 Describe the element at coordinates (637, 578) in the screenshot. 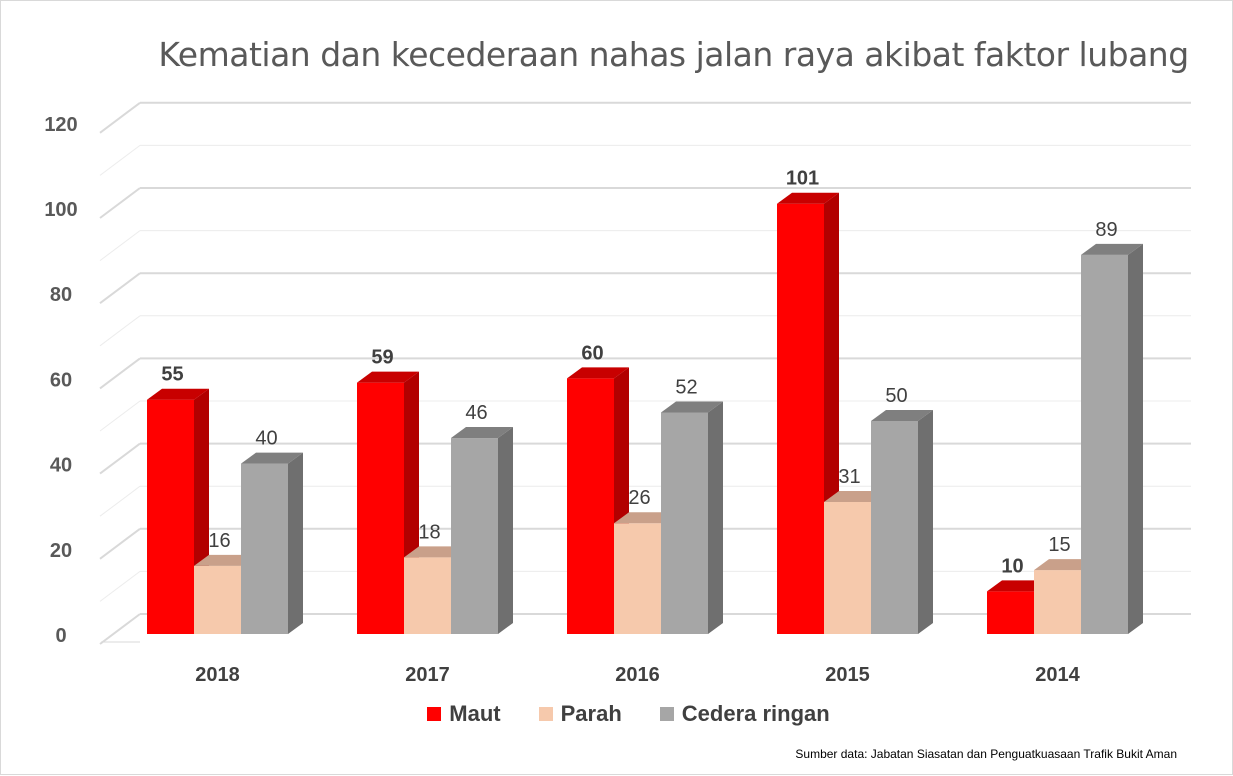

I see `bar-parah-2016` at that location.